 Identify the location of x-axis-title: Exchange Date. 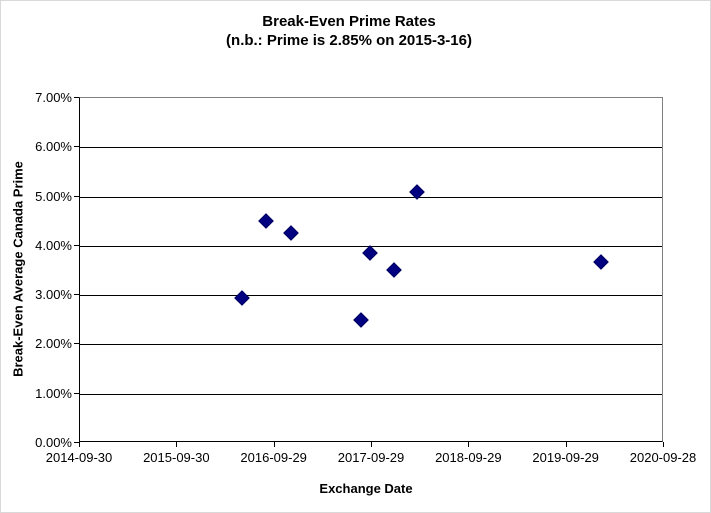
(366, 488).